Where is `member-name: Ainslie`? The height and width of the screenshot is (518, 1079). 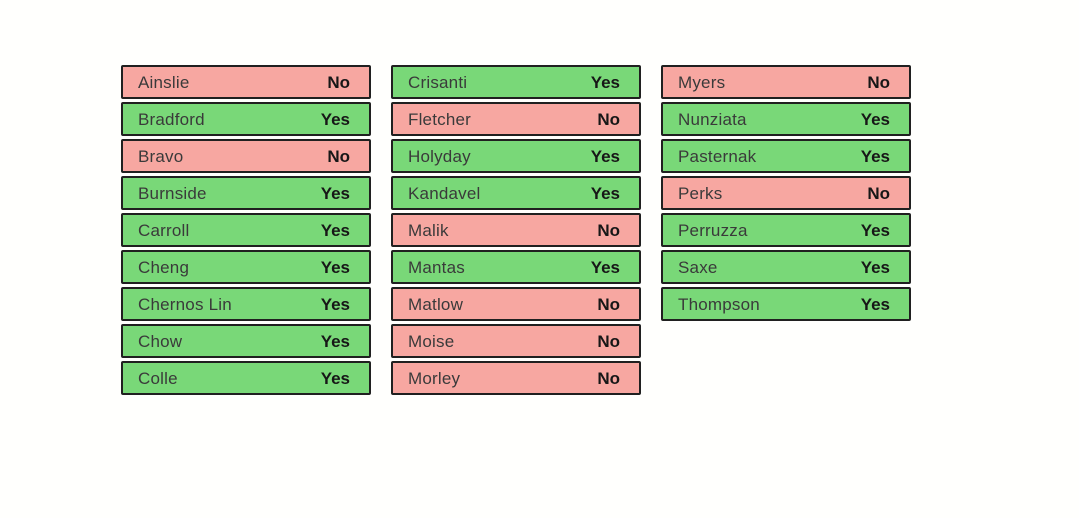
member-name: Ainslie is located at coordinates (164, 82).